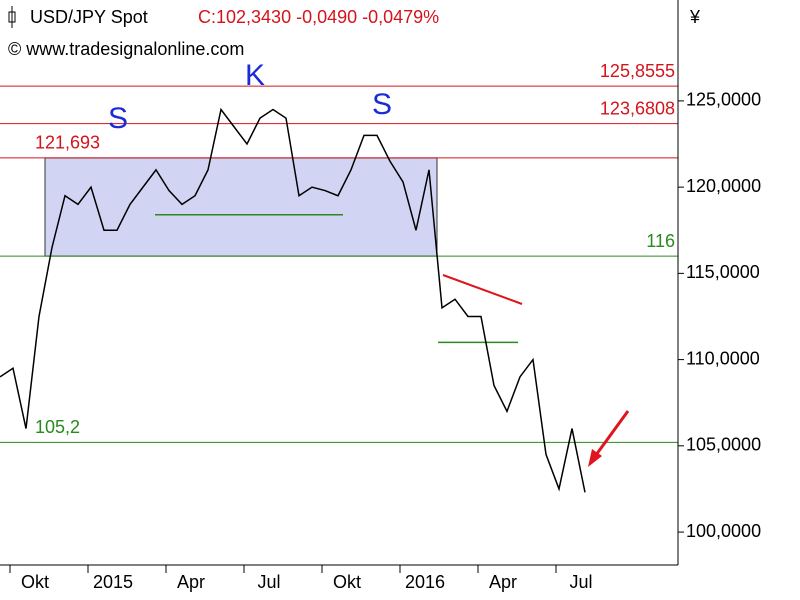  I want to click on y-tick-label: 100,0000, so click(723, 531).